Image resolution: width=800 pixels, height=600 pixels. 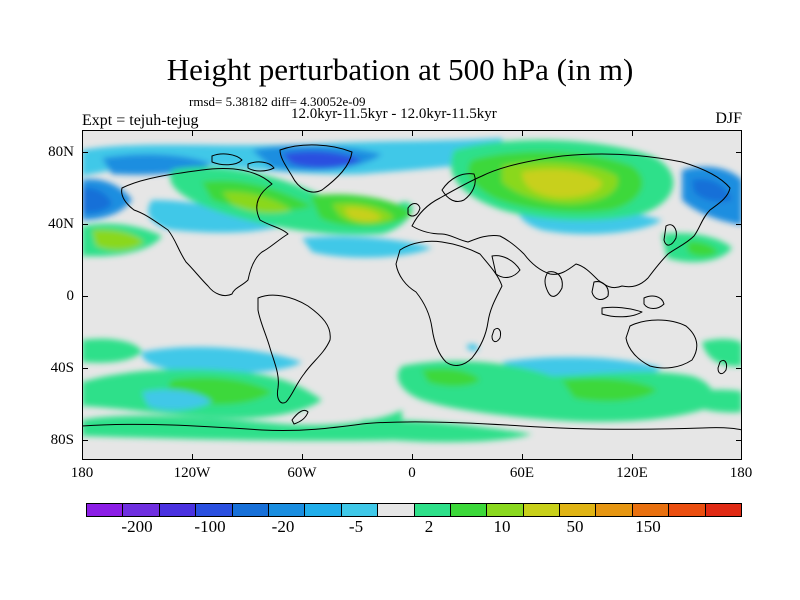 I want to click on coastline-antarctic-peninsula, so click(x=300, y=417).